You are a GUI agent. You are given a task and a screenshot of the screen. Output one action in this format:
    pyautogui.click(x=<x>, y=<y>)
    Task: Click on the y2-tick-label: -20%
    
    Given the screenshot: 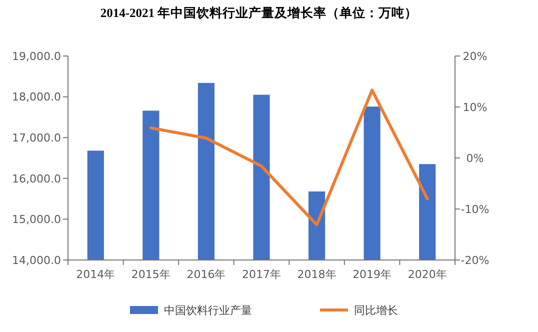 What is the action you would take?
    pyautogui.click(x=475, y=260)
    